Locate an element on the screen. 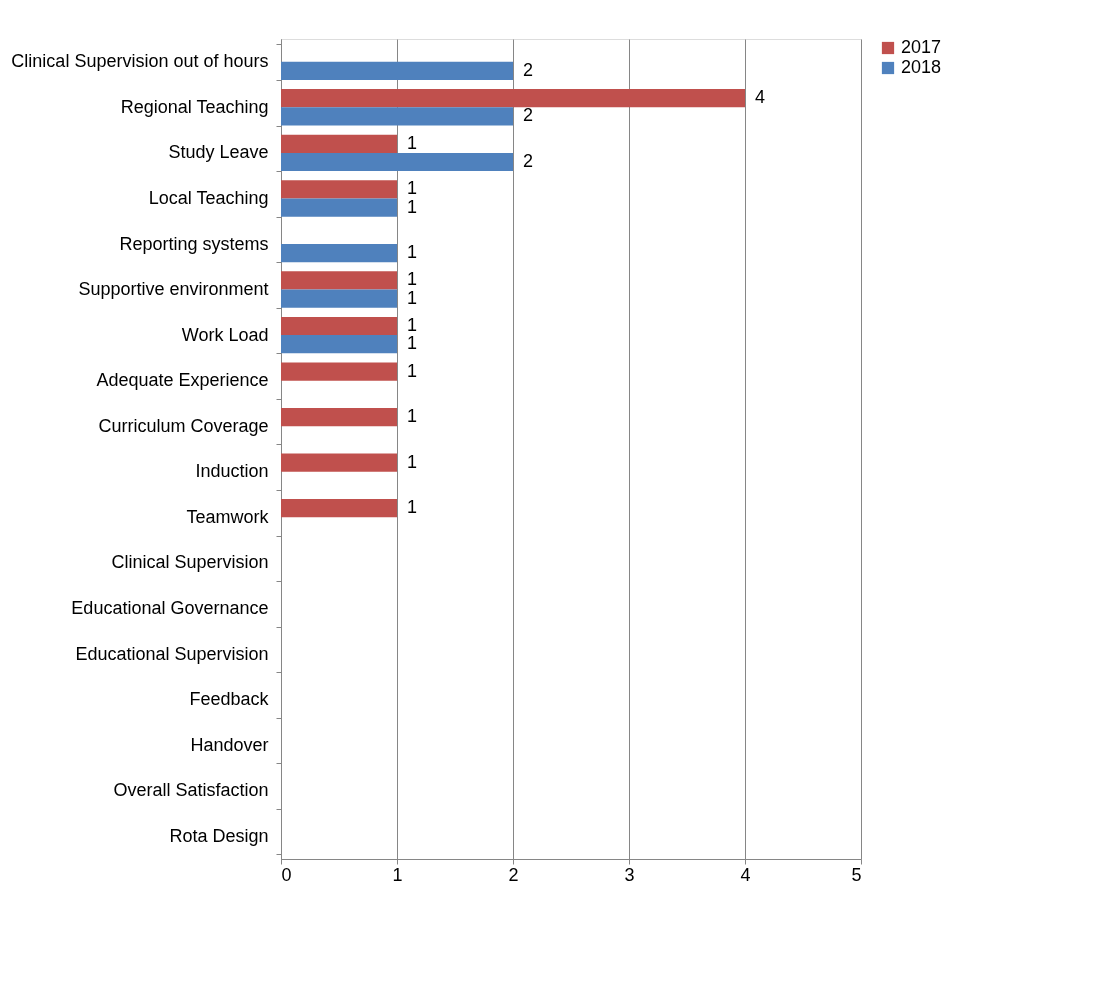 The image size is (1109, 987). y-tick-label: Adequate Experience is located at coordinates (182, 380).